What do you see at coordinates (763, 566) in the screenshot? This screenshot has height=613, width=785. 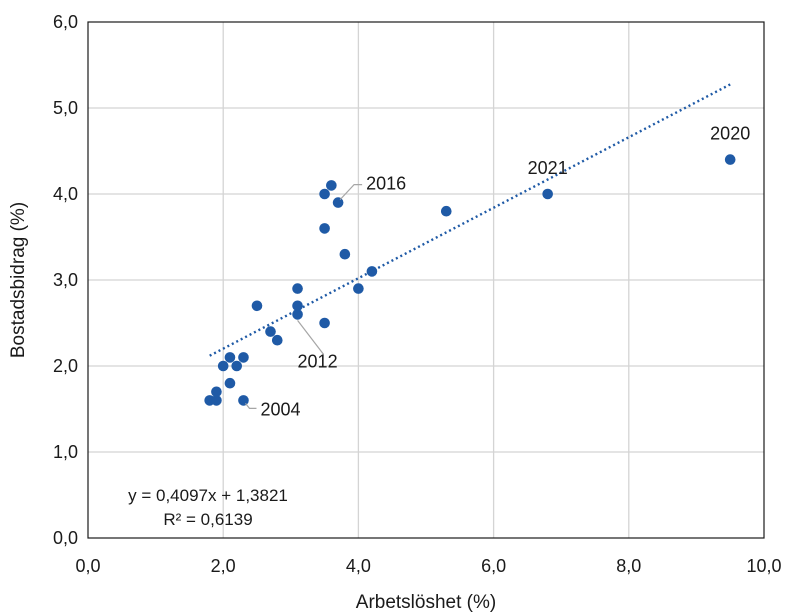 I see `x-tick-label: 10,0` at bounding box center [763, 566].